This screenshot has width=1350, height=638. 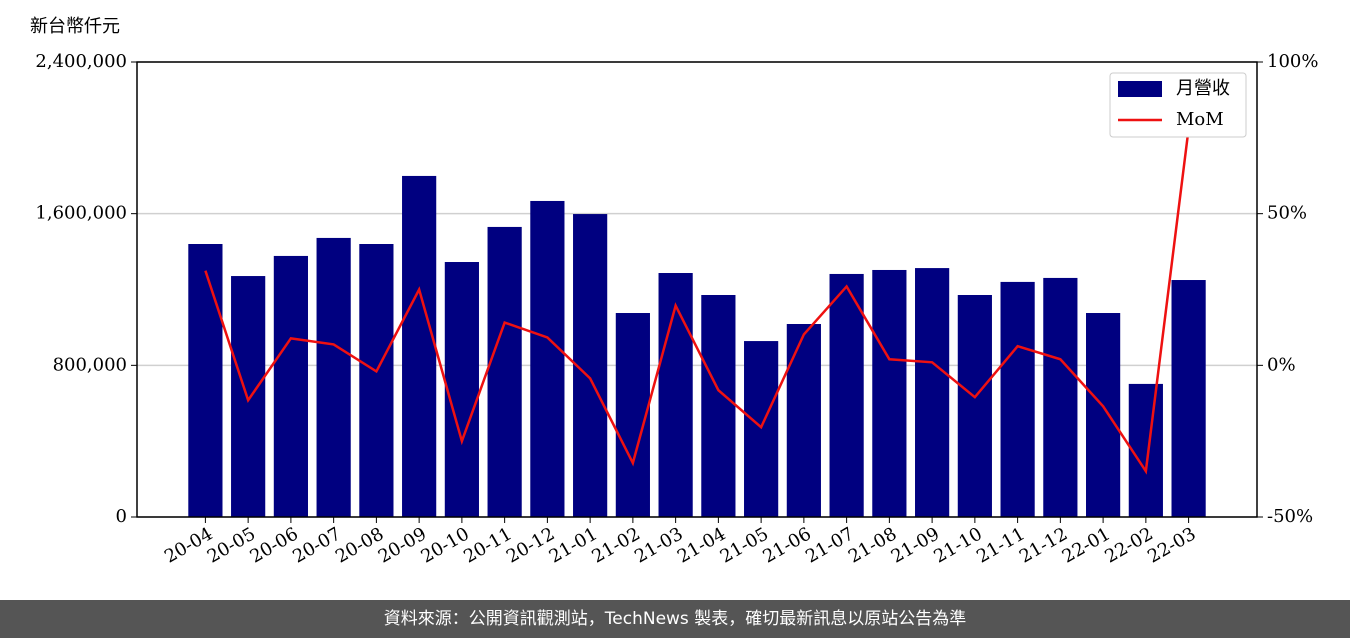 I want to click on x-tick-label: 20-11, so click(x=487, y=545).